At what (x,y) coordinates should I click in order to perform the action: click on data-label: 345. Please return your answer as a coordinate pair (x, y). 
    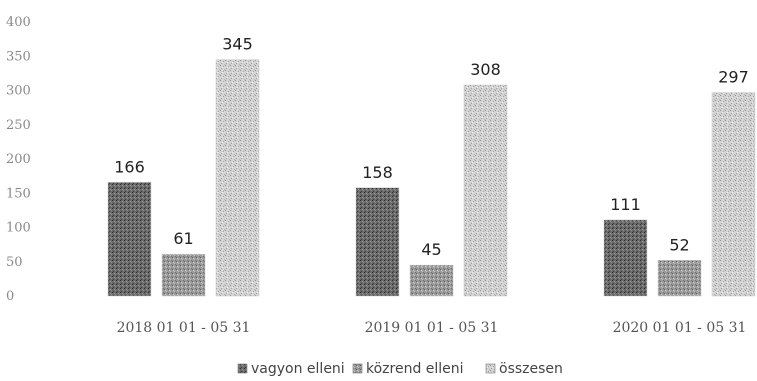
    Looking at the image, I should click on (237, 44).